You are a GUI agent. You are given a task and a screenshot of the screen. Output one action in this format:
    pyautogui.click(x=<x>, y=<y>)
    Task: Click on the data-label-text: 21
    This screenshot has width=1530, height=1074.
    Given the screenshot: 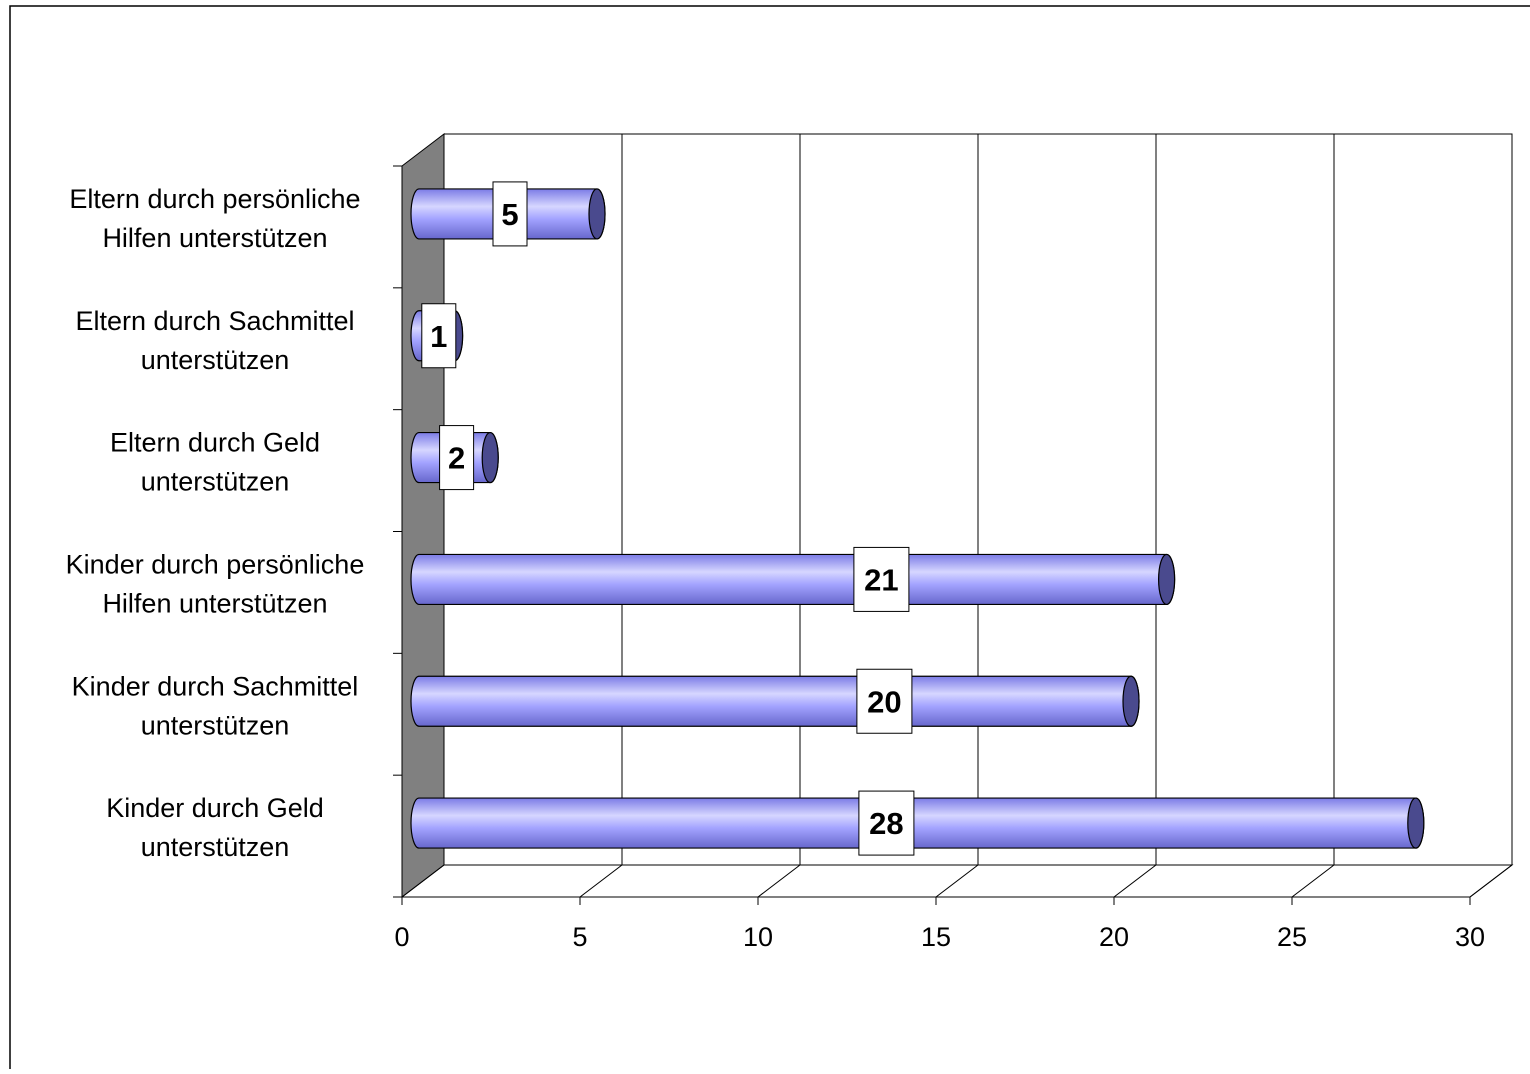 What is the action you would take?
    pyautogui.click(x=881, y=579)
    